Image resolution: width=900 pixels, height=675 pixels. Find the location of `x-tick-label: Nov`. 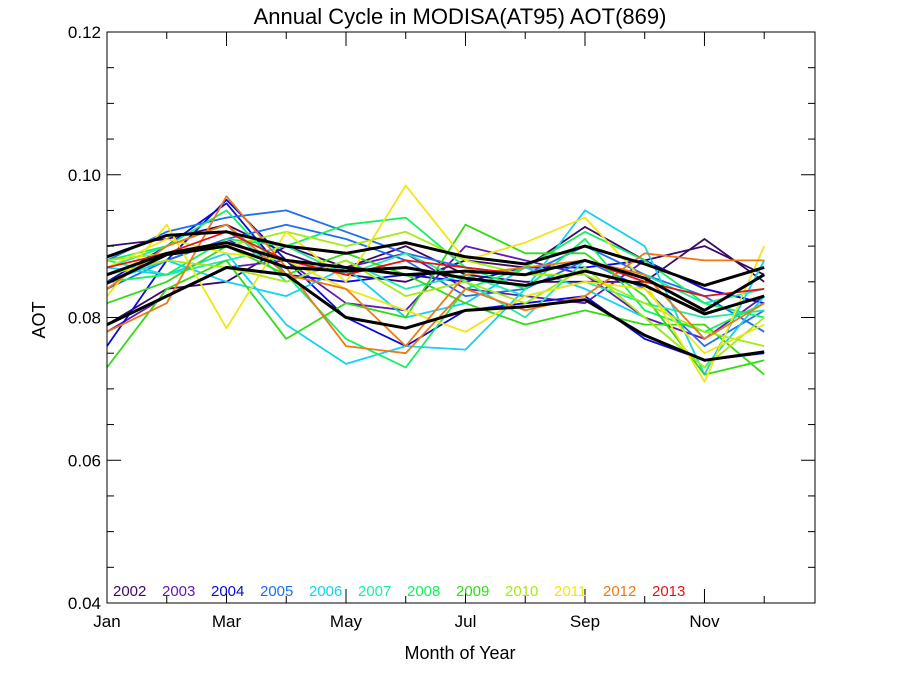

x-tick-label: Nov is located at coordinates (704, 621).